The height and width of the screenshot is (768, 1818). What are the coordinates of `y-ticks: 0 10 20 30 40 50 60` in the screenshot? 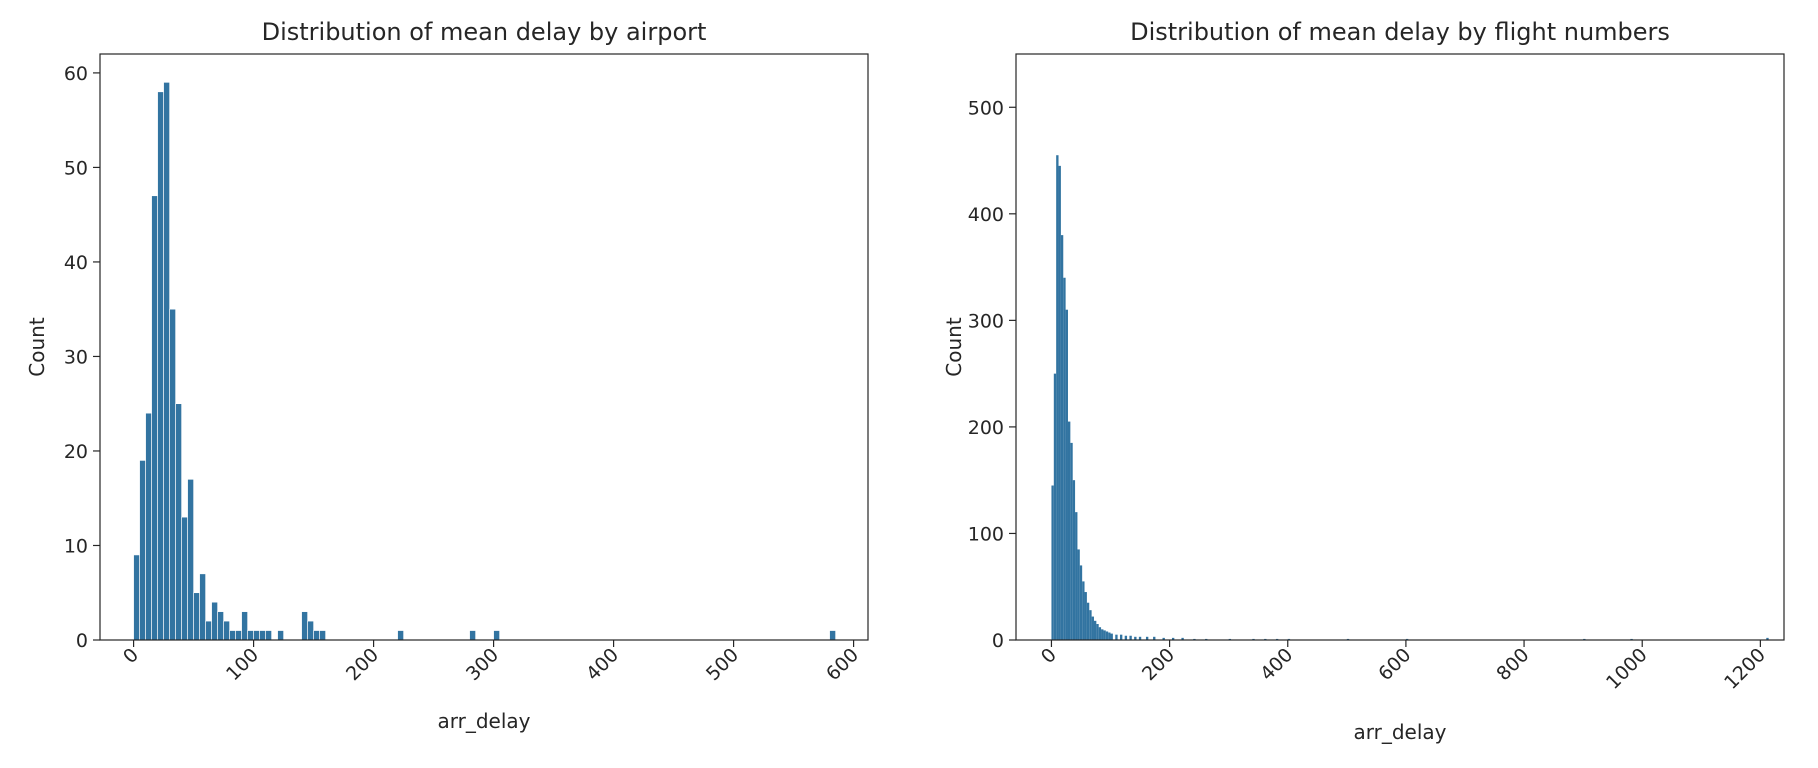 It's located at (82, 357).